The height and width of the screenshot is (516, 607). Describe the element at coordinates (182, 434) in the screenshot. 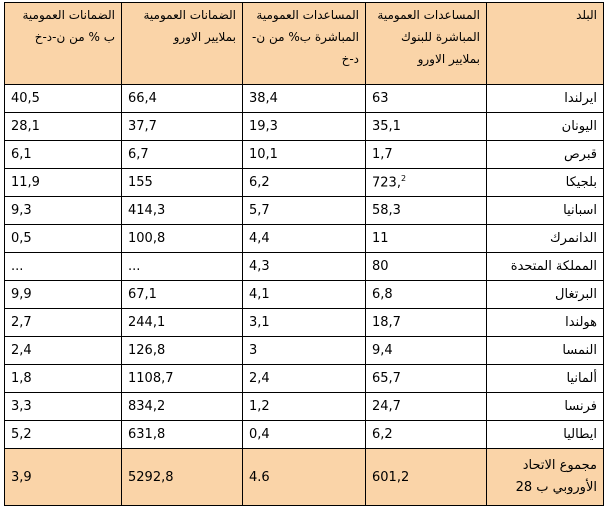

I see `cell-guarantees-billions: 631,8` at that location.